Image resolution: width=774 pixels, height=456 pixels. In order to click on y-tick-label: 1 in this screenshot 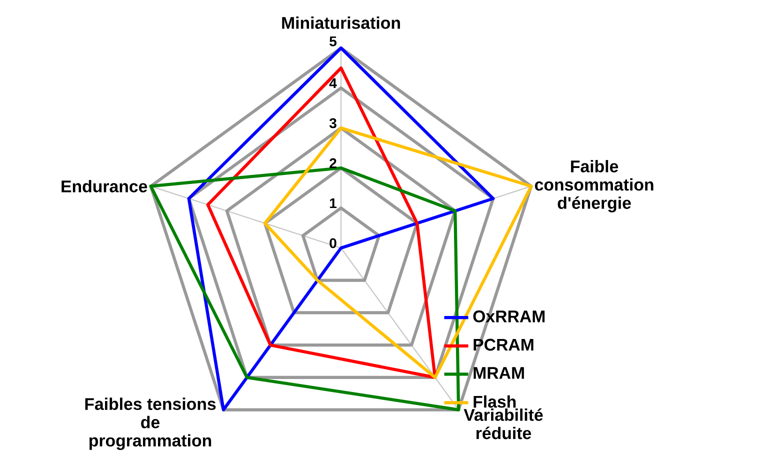, I will do `click(333, 203)`.